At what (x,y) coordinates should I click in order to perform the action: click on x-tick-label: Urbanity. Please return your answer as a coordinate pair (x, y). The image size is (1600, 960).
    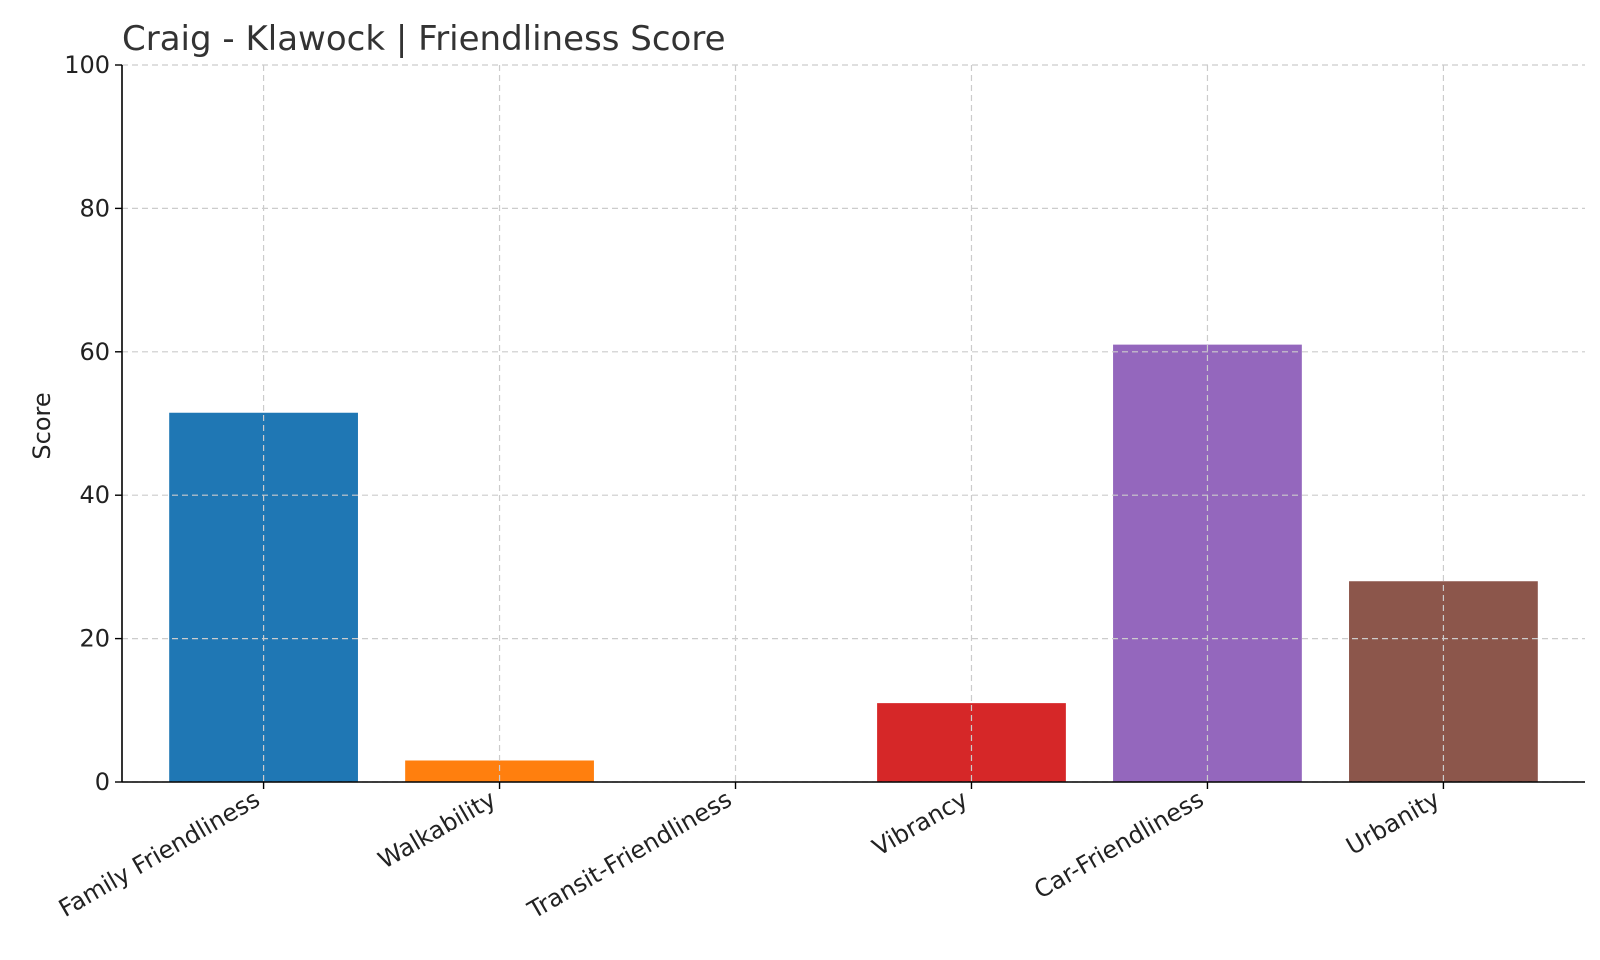
    Looking at the image, I should click on (1392, 823).